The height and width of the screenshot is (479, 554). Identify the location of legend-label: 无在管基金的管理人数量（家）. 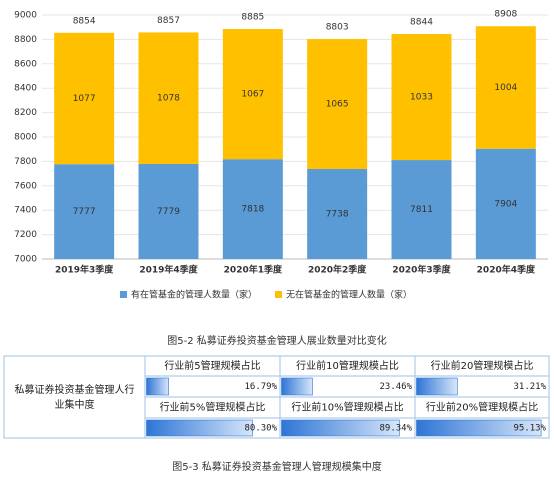
(349, 295).